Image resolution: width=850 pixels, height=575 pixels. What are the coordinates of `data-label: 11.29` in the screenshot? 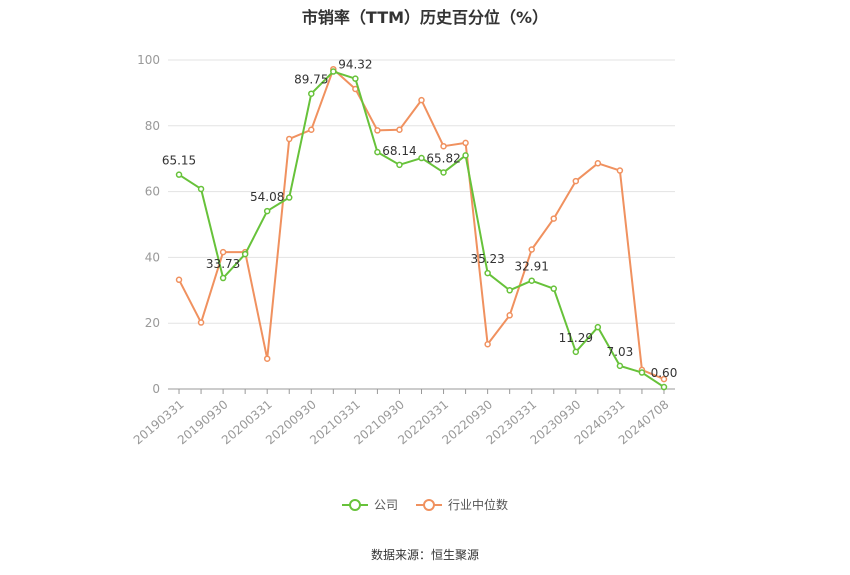 It's located at (576, 338).